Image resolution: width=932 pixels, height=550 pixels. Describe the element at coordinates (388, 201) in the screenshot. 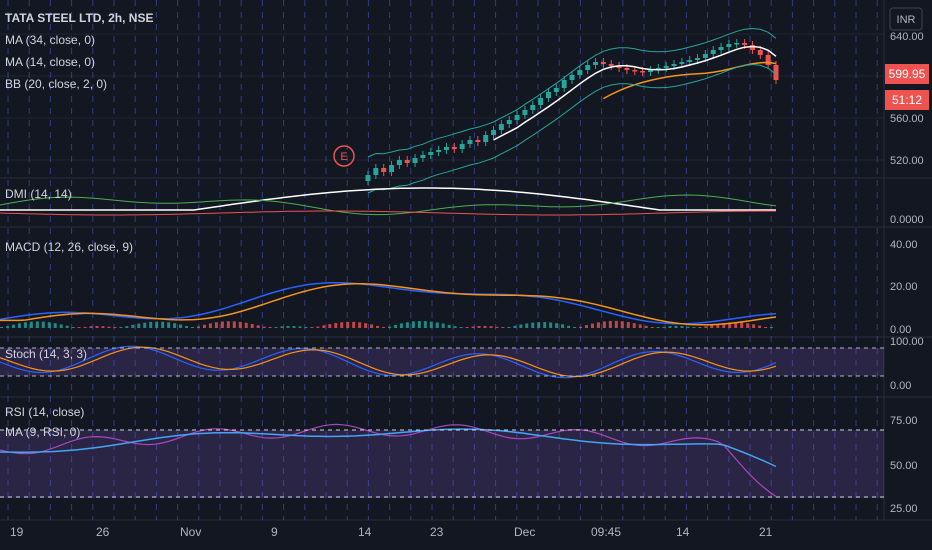

I see `dmi-lines` at that location.